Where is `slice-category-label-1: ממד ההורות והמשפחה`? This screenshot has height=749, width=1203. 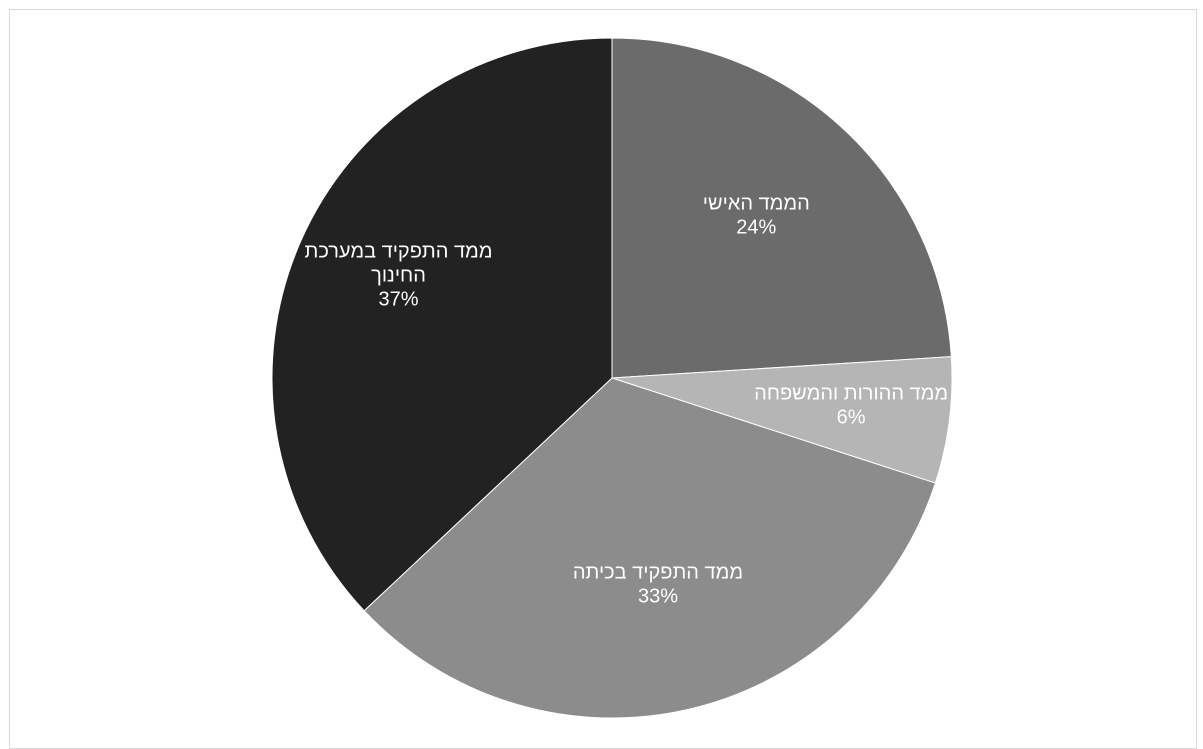
slice-category-label-1: ממד ההורות והמשפחה is located at coordinates (851, 393).